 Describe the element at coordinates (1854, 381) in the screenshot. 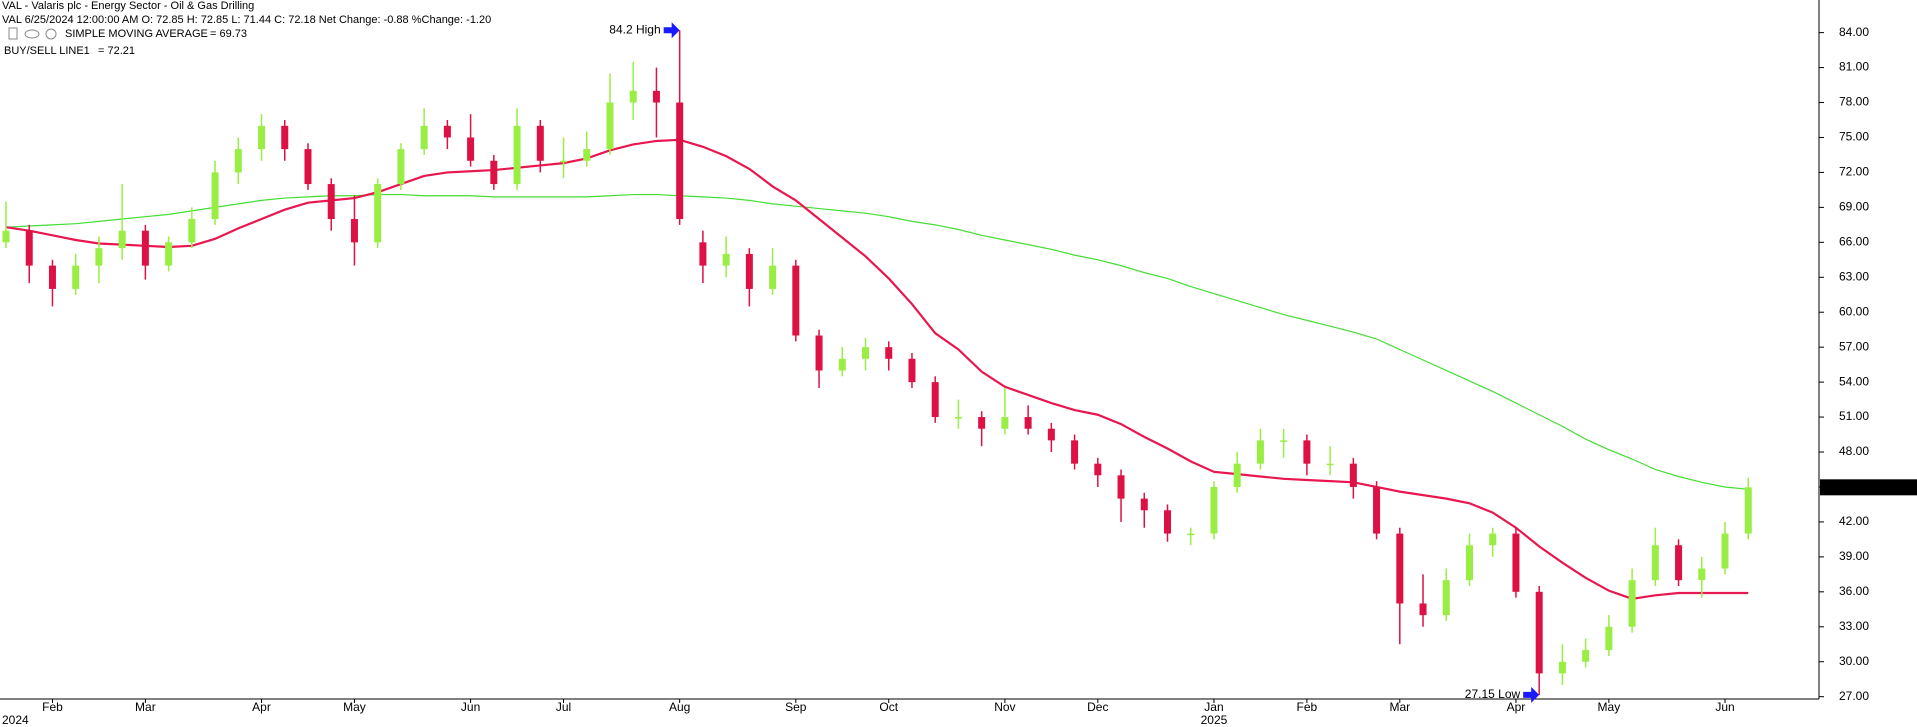

I see `y-tick-label: 54.00` at that location.